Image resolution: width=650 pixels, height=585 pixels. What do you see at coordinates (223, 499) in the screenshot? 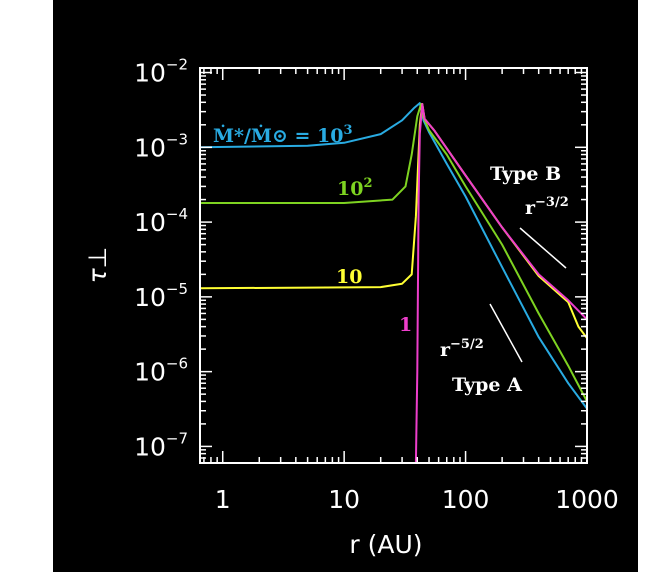
I see `x-tick-label: 1` at bounding box center [223, 499].